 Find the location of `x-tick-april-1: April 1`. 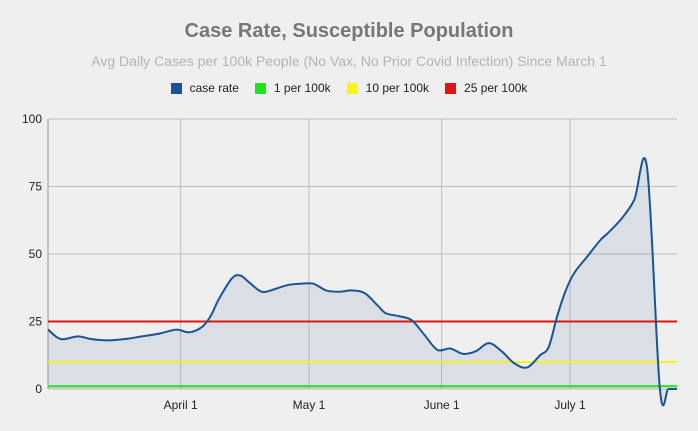

x-tick-april-1: April 1 is located at coordinates (181, 405).